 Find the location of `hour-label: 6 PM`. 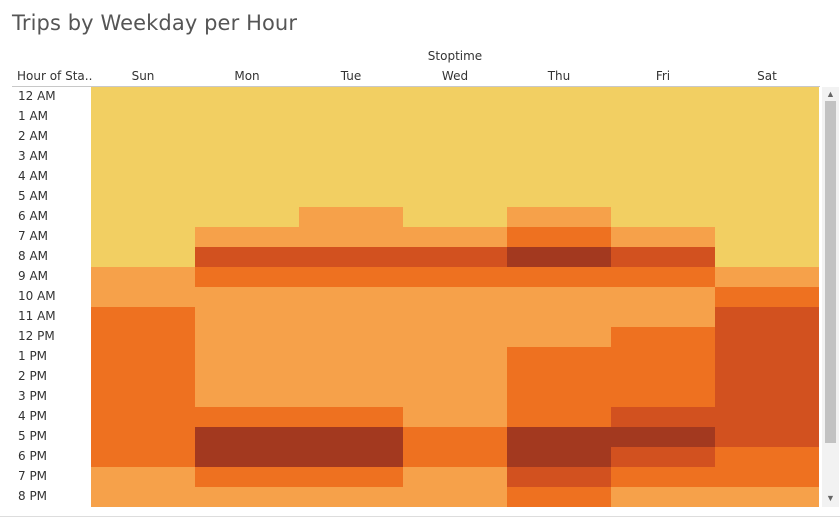

hour-label: 6 PM is located at coordinates (33, 456).